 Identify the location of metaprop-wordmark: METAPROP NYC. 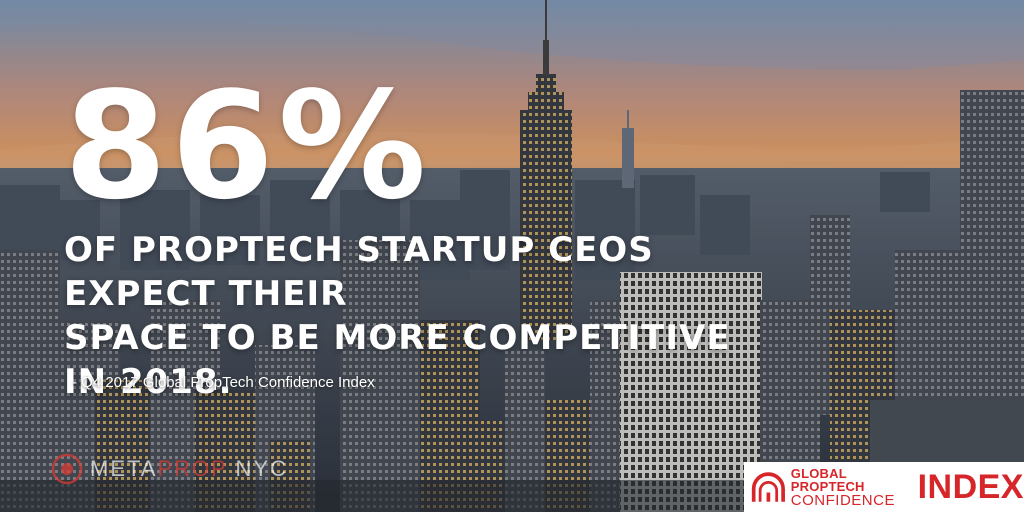
(189, 469).